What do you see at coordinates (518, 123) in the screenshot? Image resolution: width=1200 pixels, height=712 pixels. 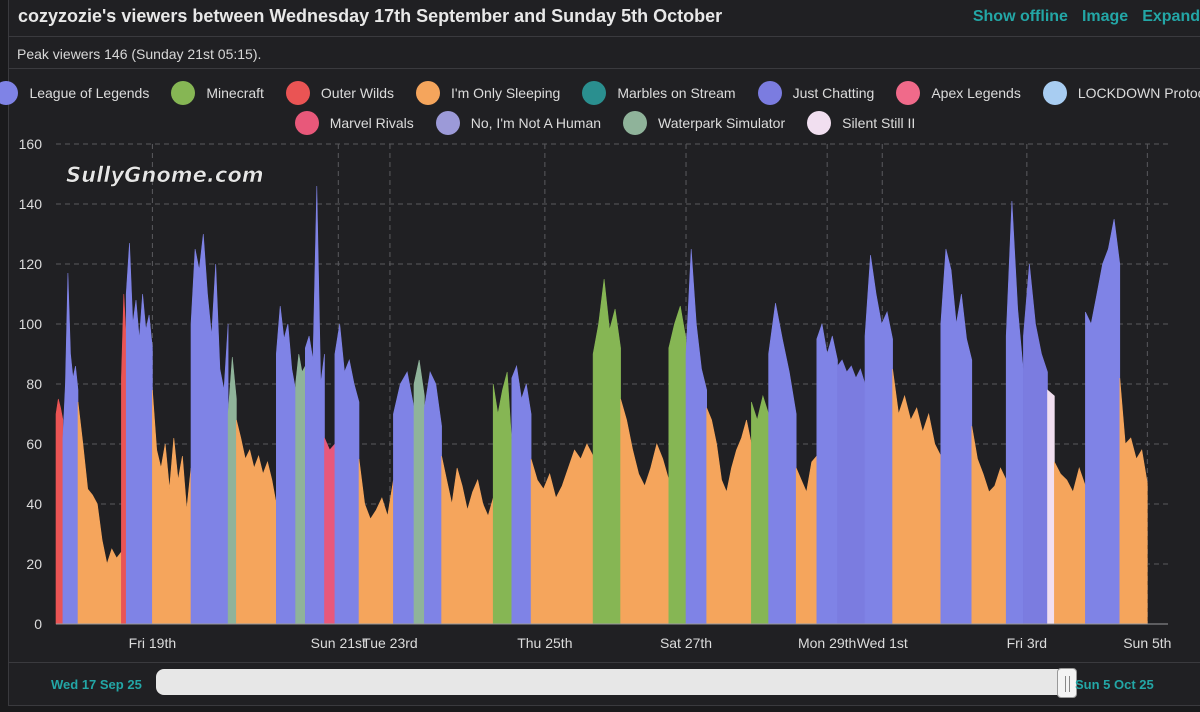 I see `legend-item: No, I'm Not A Human` at bounding box center [518, 123].